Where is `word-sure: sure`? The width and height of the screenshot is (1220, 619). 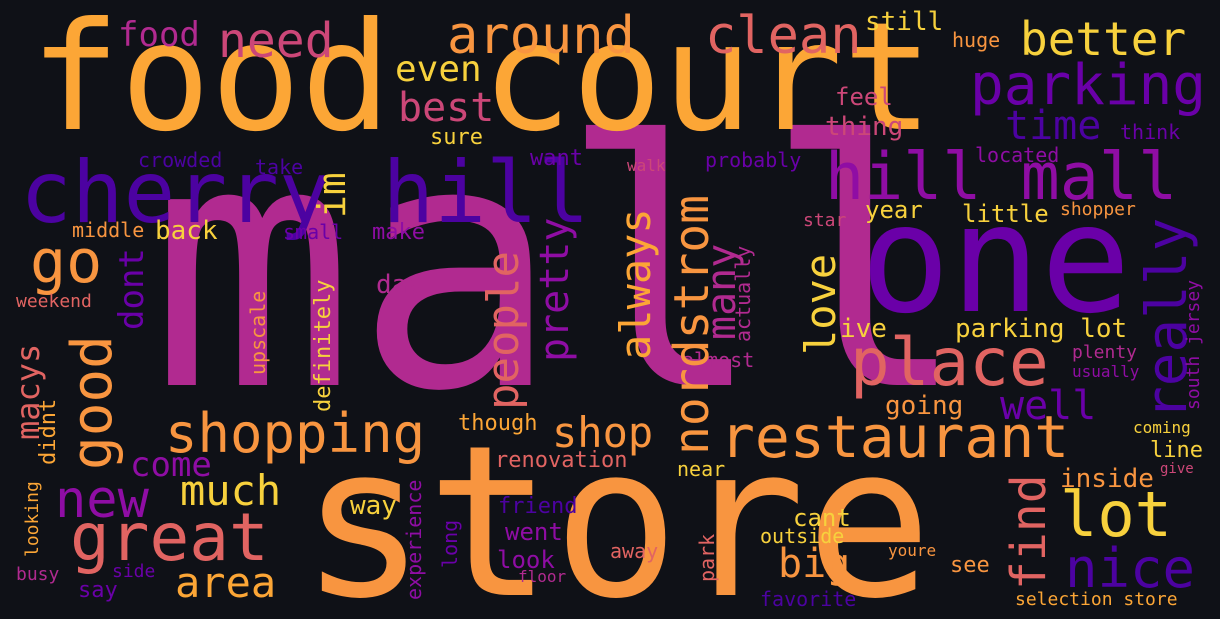 word-sure: sure is located at coordinates (456, 137).